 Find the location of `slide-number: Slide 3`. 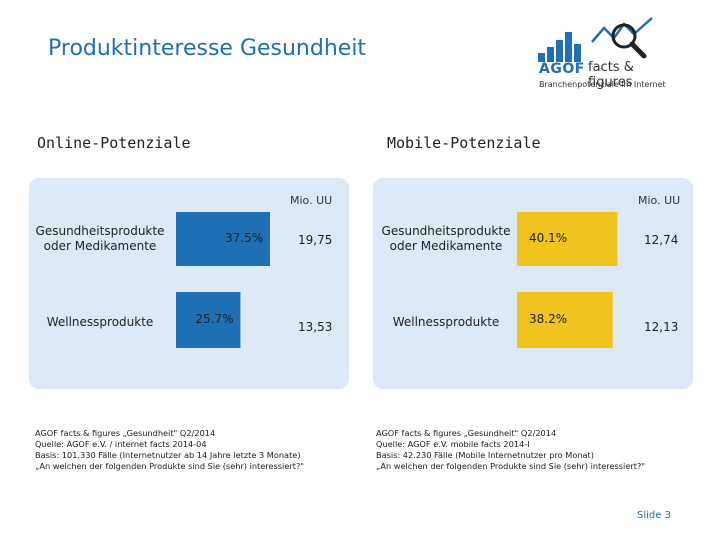

slide-number: Slide 3 is located at coordinates (654, 515).